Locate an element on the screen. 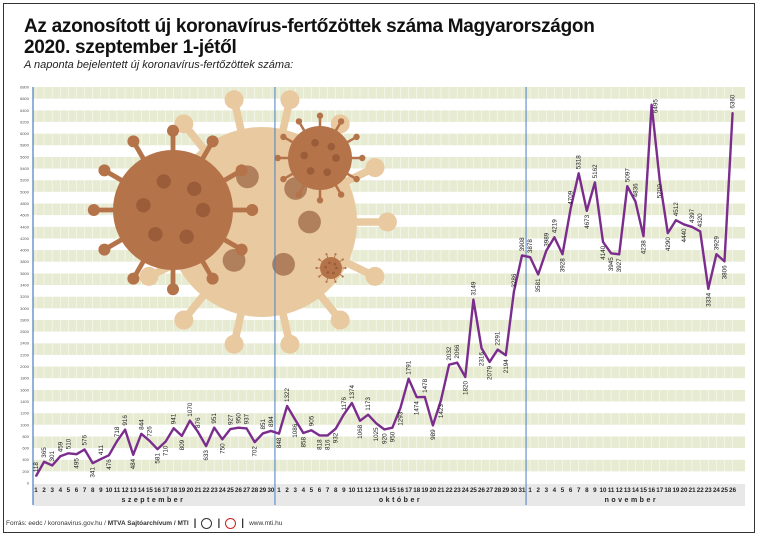 The image size is (760, 538). data-label: 365 is located at coordinates (44, 452).